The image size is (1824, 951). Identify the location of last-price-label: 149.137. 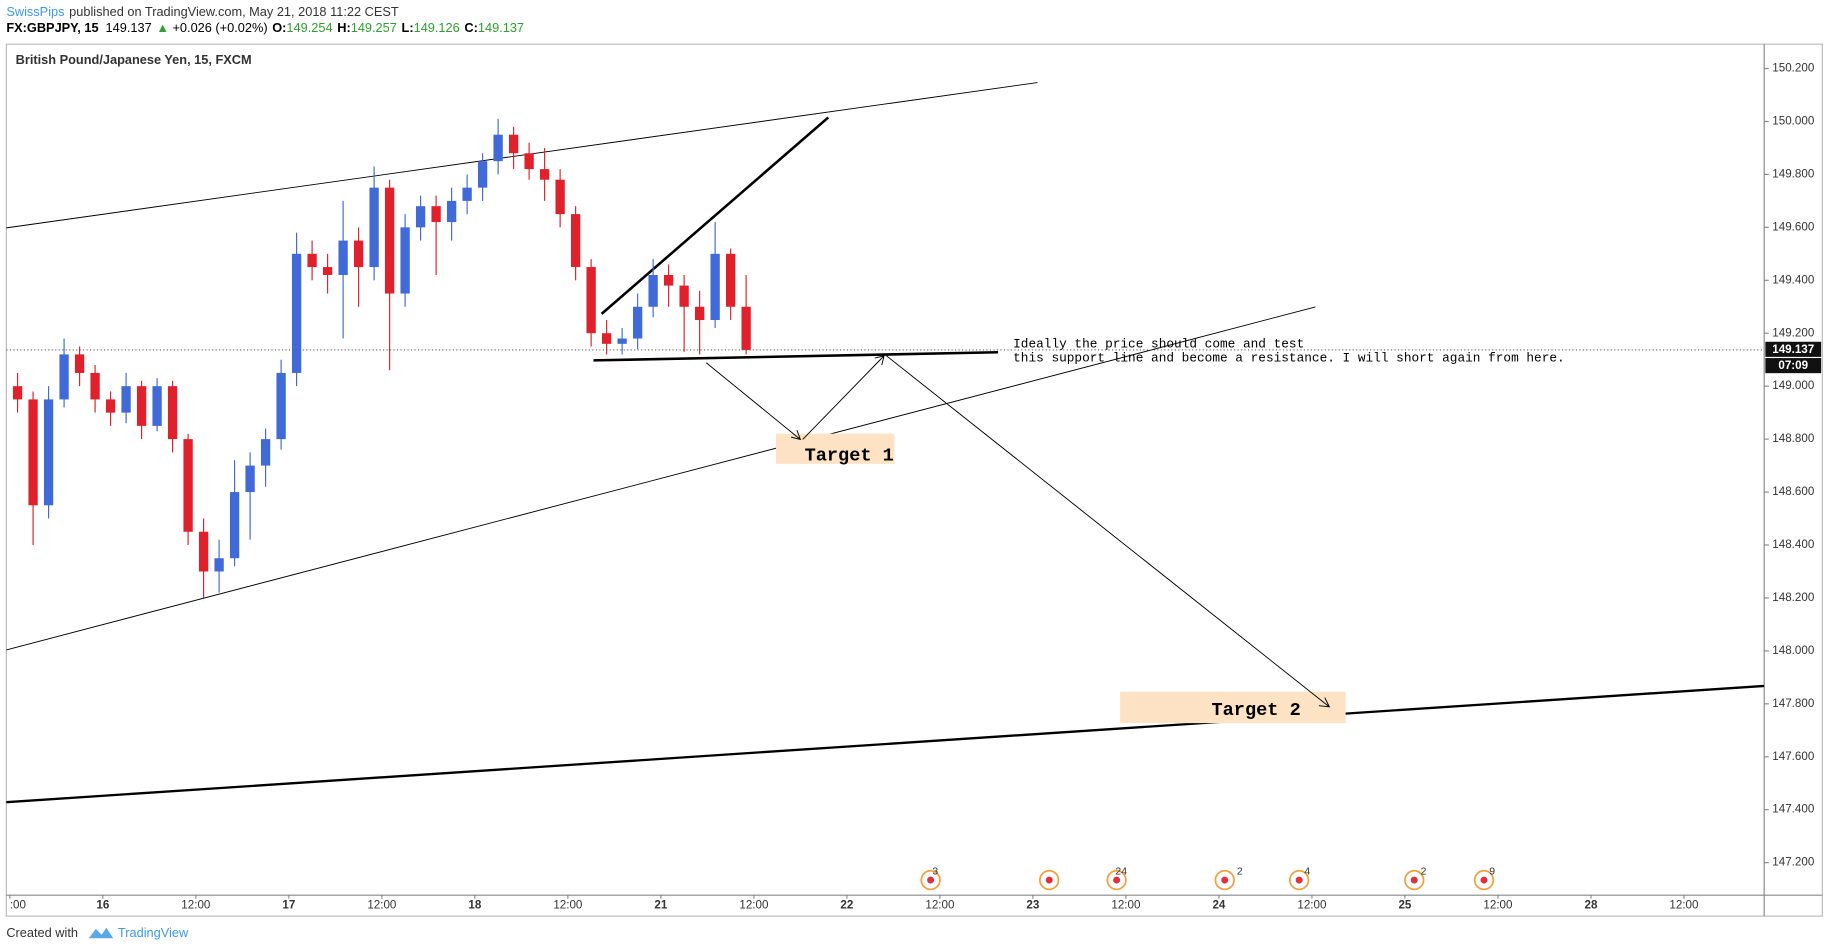
(1793, 349).